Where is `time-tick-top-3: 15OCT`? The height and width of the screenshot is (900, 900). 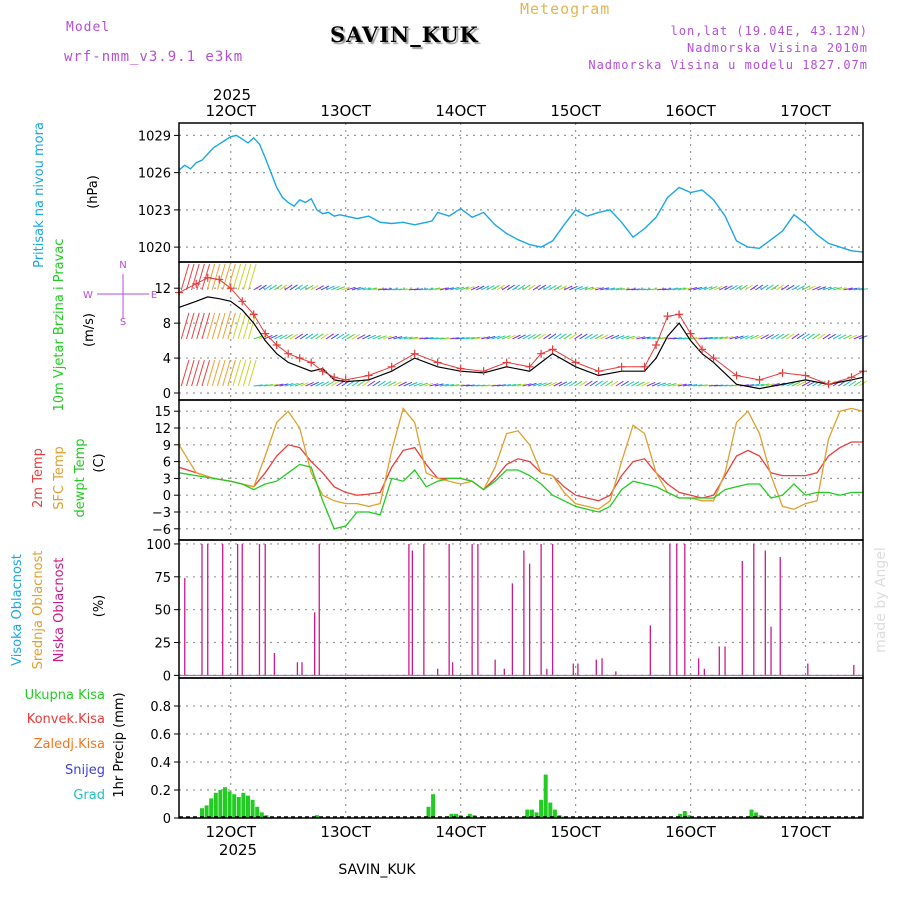 time-tick-top-3: 15OCT is located at coordinates (575, 111).